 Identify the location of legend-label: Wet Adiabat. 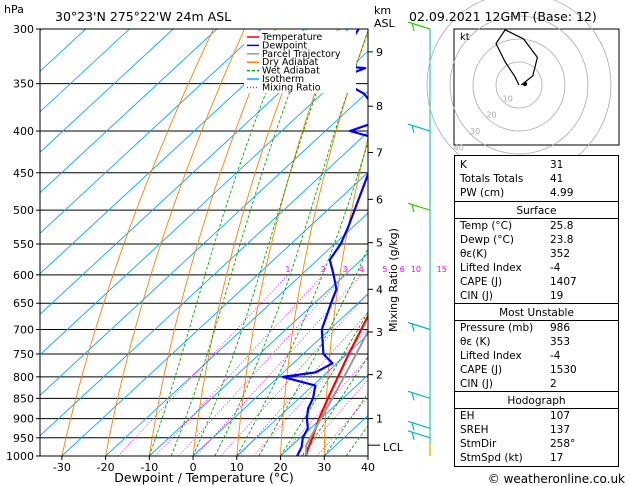
(291, 71).